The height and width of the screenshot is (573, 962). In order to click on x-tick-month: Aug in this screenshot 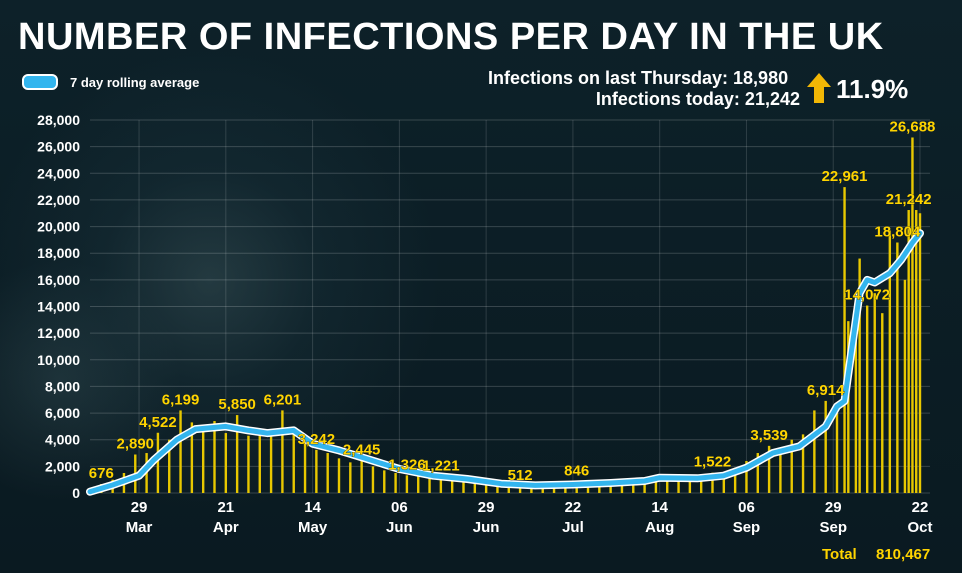, I will do `click(659, 527)`.